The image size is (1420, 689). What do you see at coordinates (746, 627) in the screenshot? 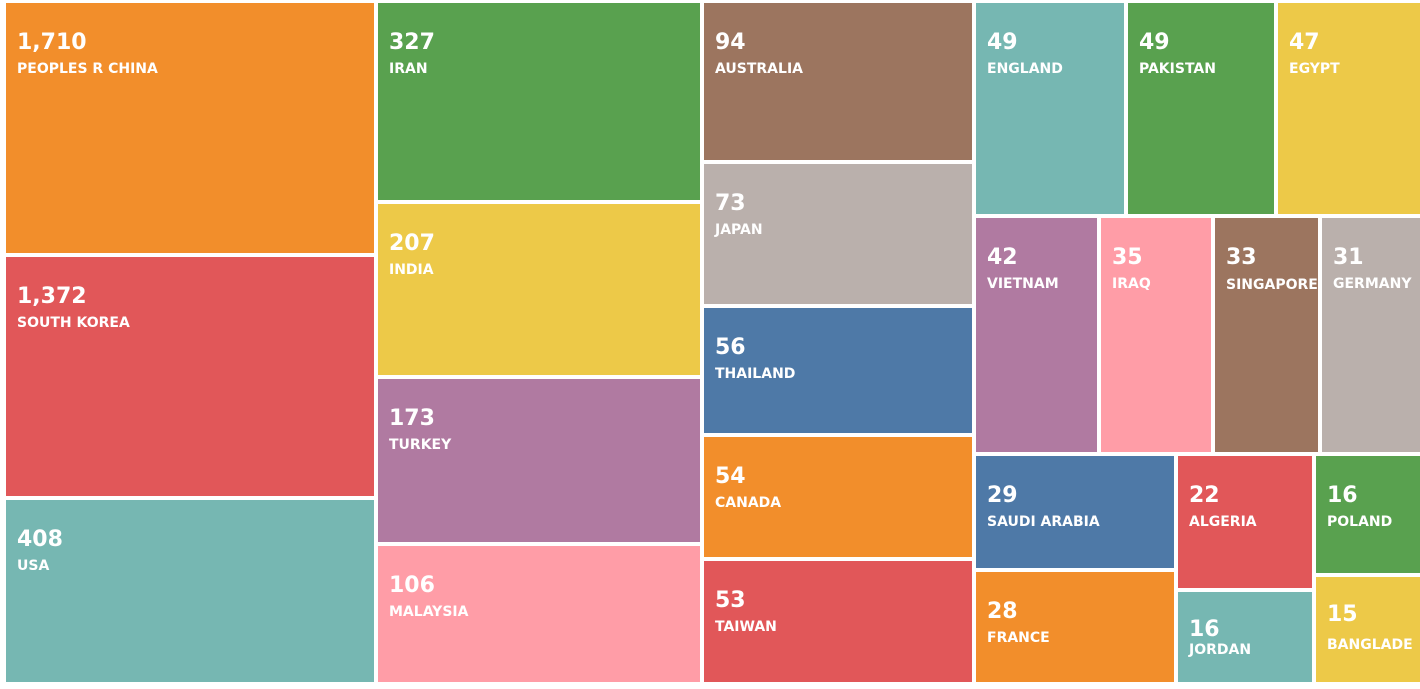
I see `cell-label: TAIWAN` at bounding box center [746, 627].